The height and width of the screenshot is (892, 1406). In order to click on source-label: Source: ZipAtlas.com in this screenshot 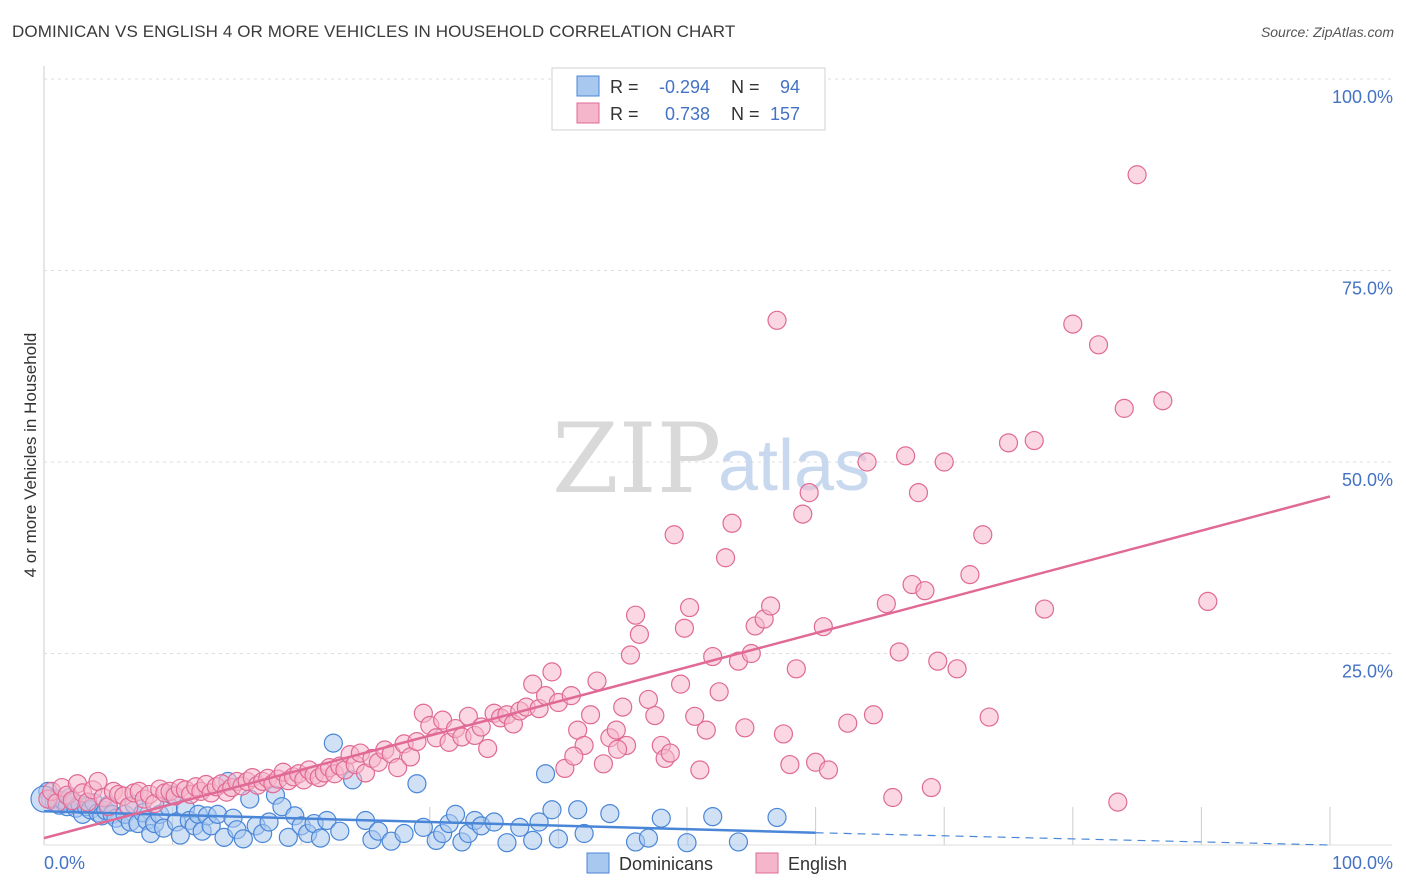, I will do `click(1327, 32)`.